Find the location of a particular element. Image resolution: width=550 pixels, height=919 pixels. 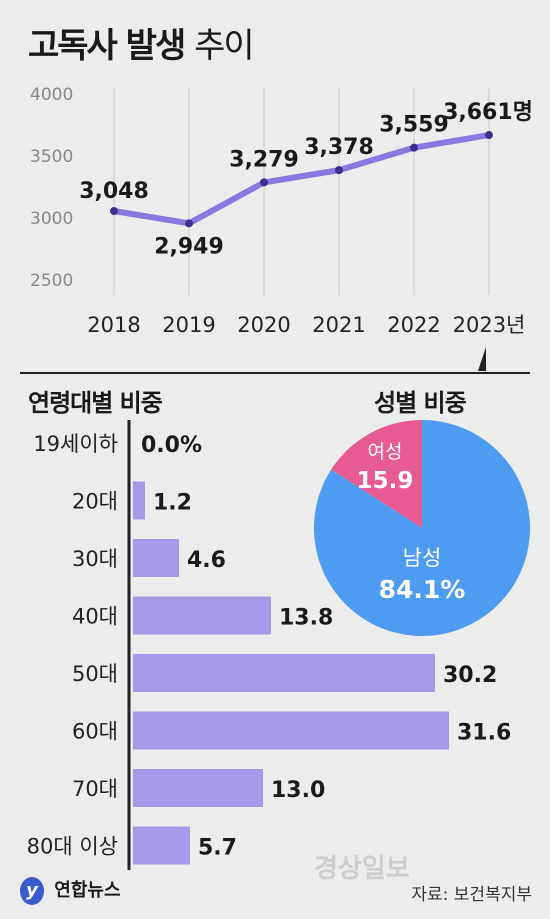

bar-category-label: 30대 is located at coordinates (95, 559).